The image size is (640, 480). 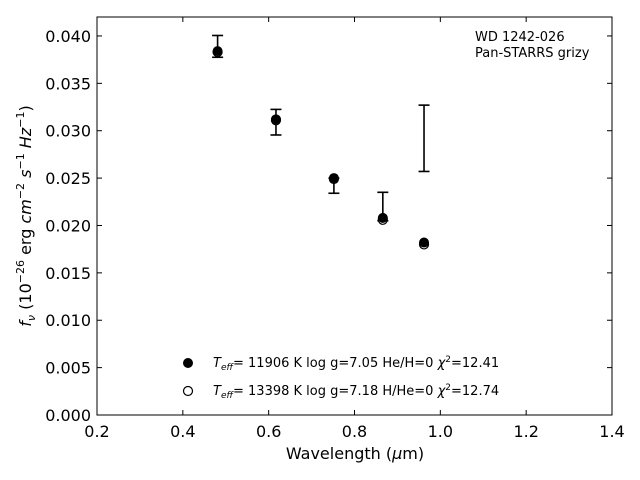 I want to click on errorbar, so click(x=424, y=138).